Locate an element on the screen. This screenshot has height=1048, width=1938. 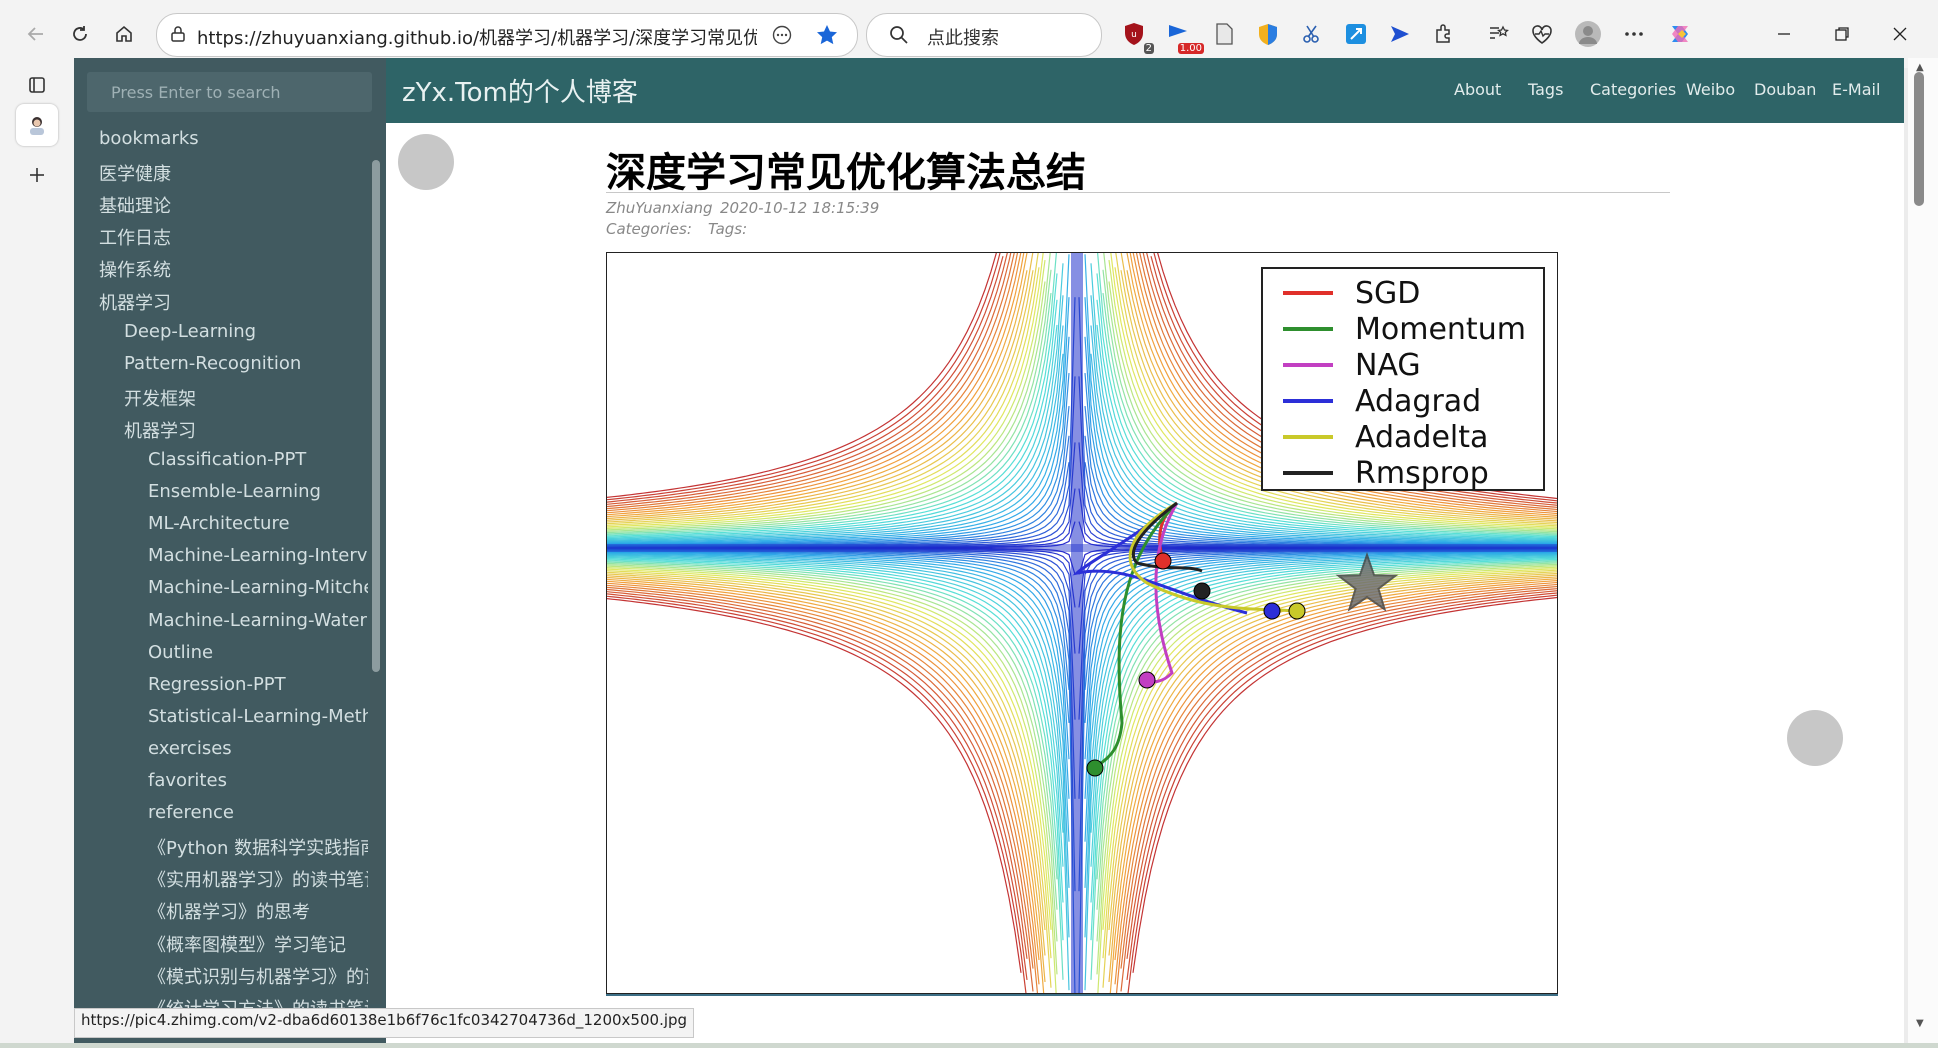
page-scrollbar: ▲ ▼ is located at coordinates (1923, 550).